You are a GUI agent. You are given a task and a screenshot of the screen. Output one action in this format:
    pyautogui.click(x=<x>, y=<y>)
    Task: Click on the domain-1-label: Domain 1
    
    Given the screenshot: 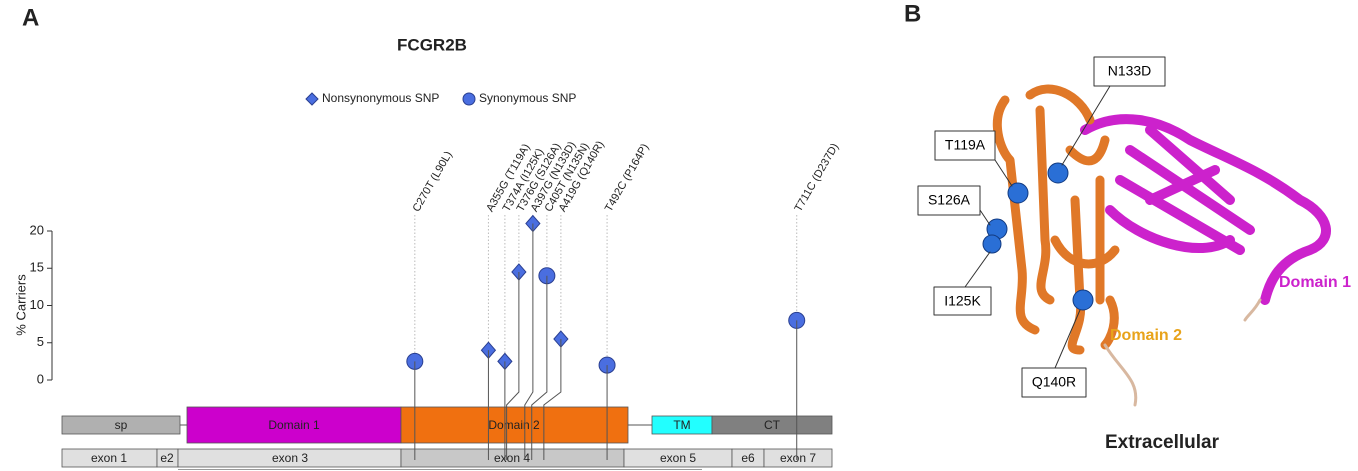 What is the action you would take?
    pyautogui.click(x=1315, y=282)
    